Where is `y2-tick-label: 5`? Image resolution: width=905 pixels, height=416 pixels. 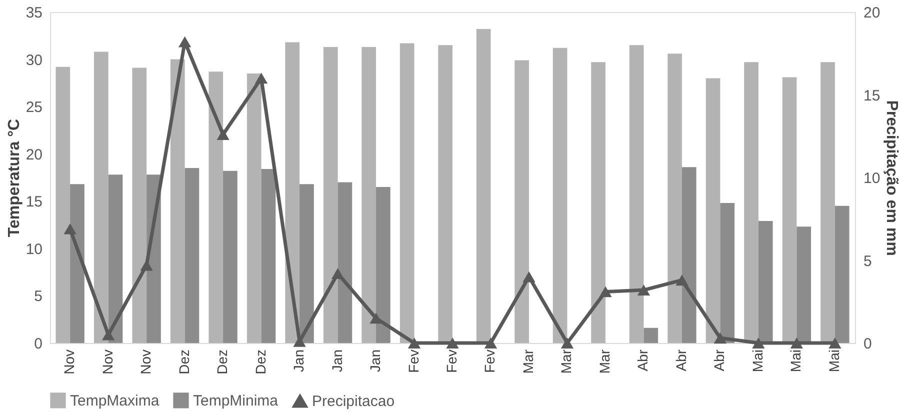 y2-tick-label: 5 is located at coordinates (868, 261).